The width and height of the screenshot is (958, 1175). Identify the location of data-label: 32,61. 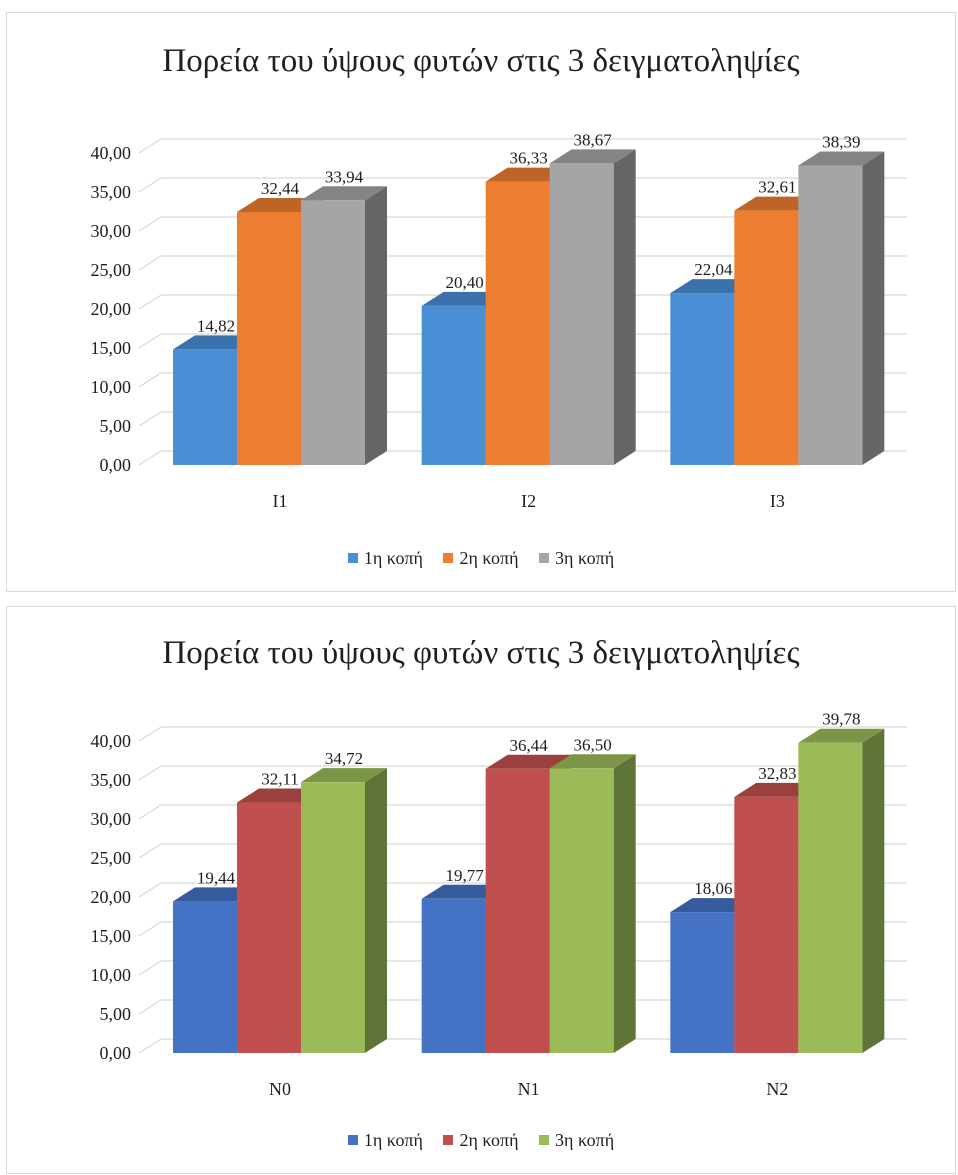
(777, 187).